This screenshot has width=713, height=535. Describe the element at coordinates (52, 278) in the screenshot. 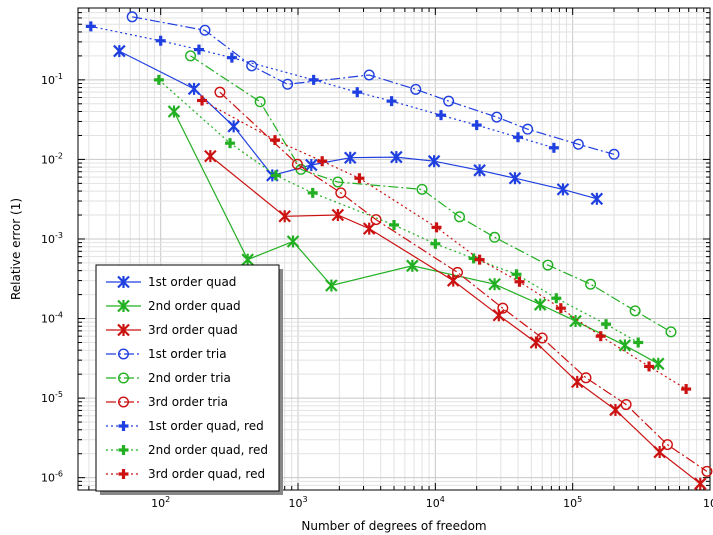

I see `y-tick-labels: 10-110-210-310-410-510-6` at that location.